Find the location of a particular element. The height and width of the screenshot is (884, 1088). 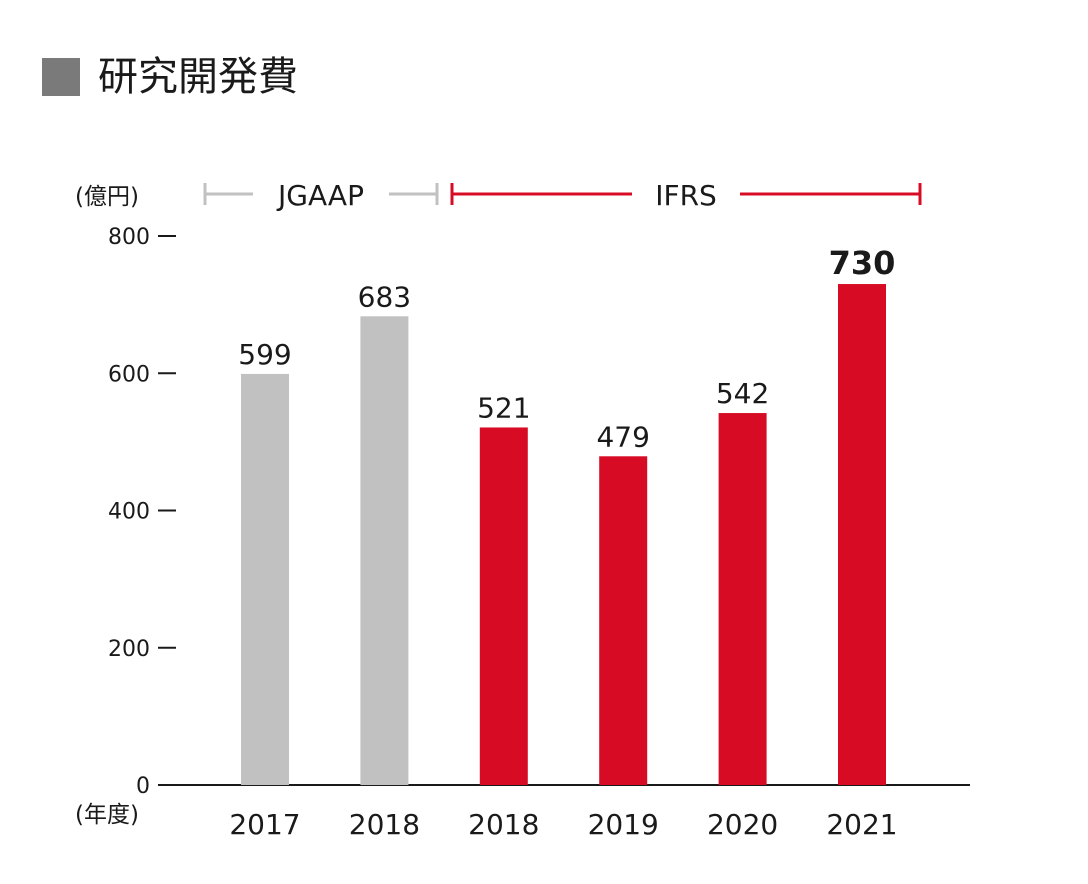

standard-label: IFRS is located at coordinates (686, 195).